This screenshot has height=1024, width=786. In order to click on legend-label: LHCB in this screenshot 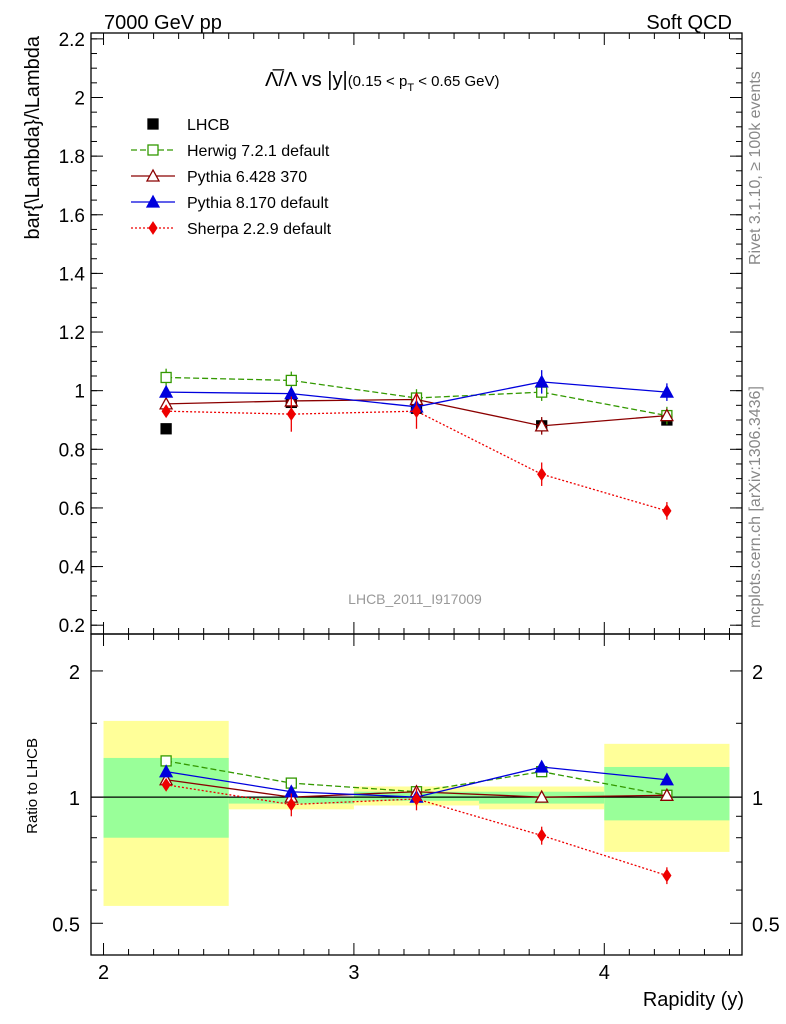, I will do `click(208, 125)`.